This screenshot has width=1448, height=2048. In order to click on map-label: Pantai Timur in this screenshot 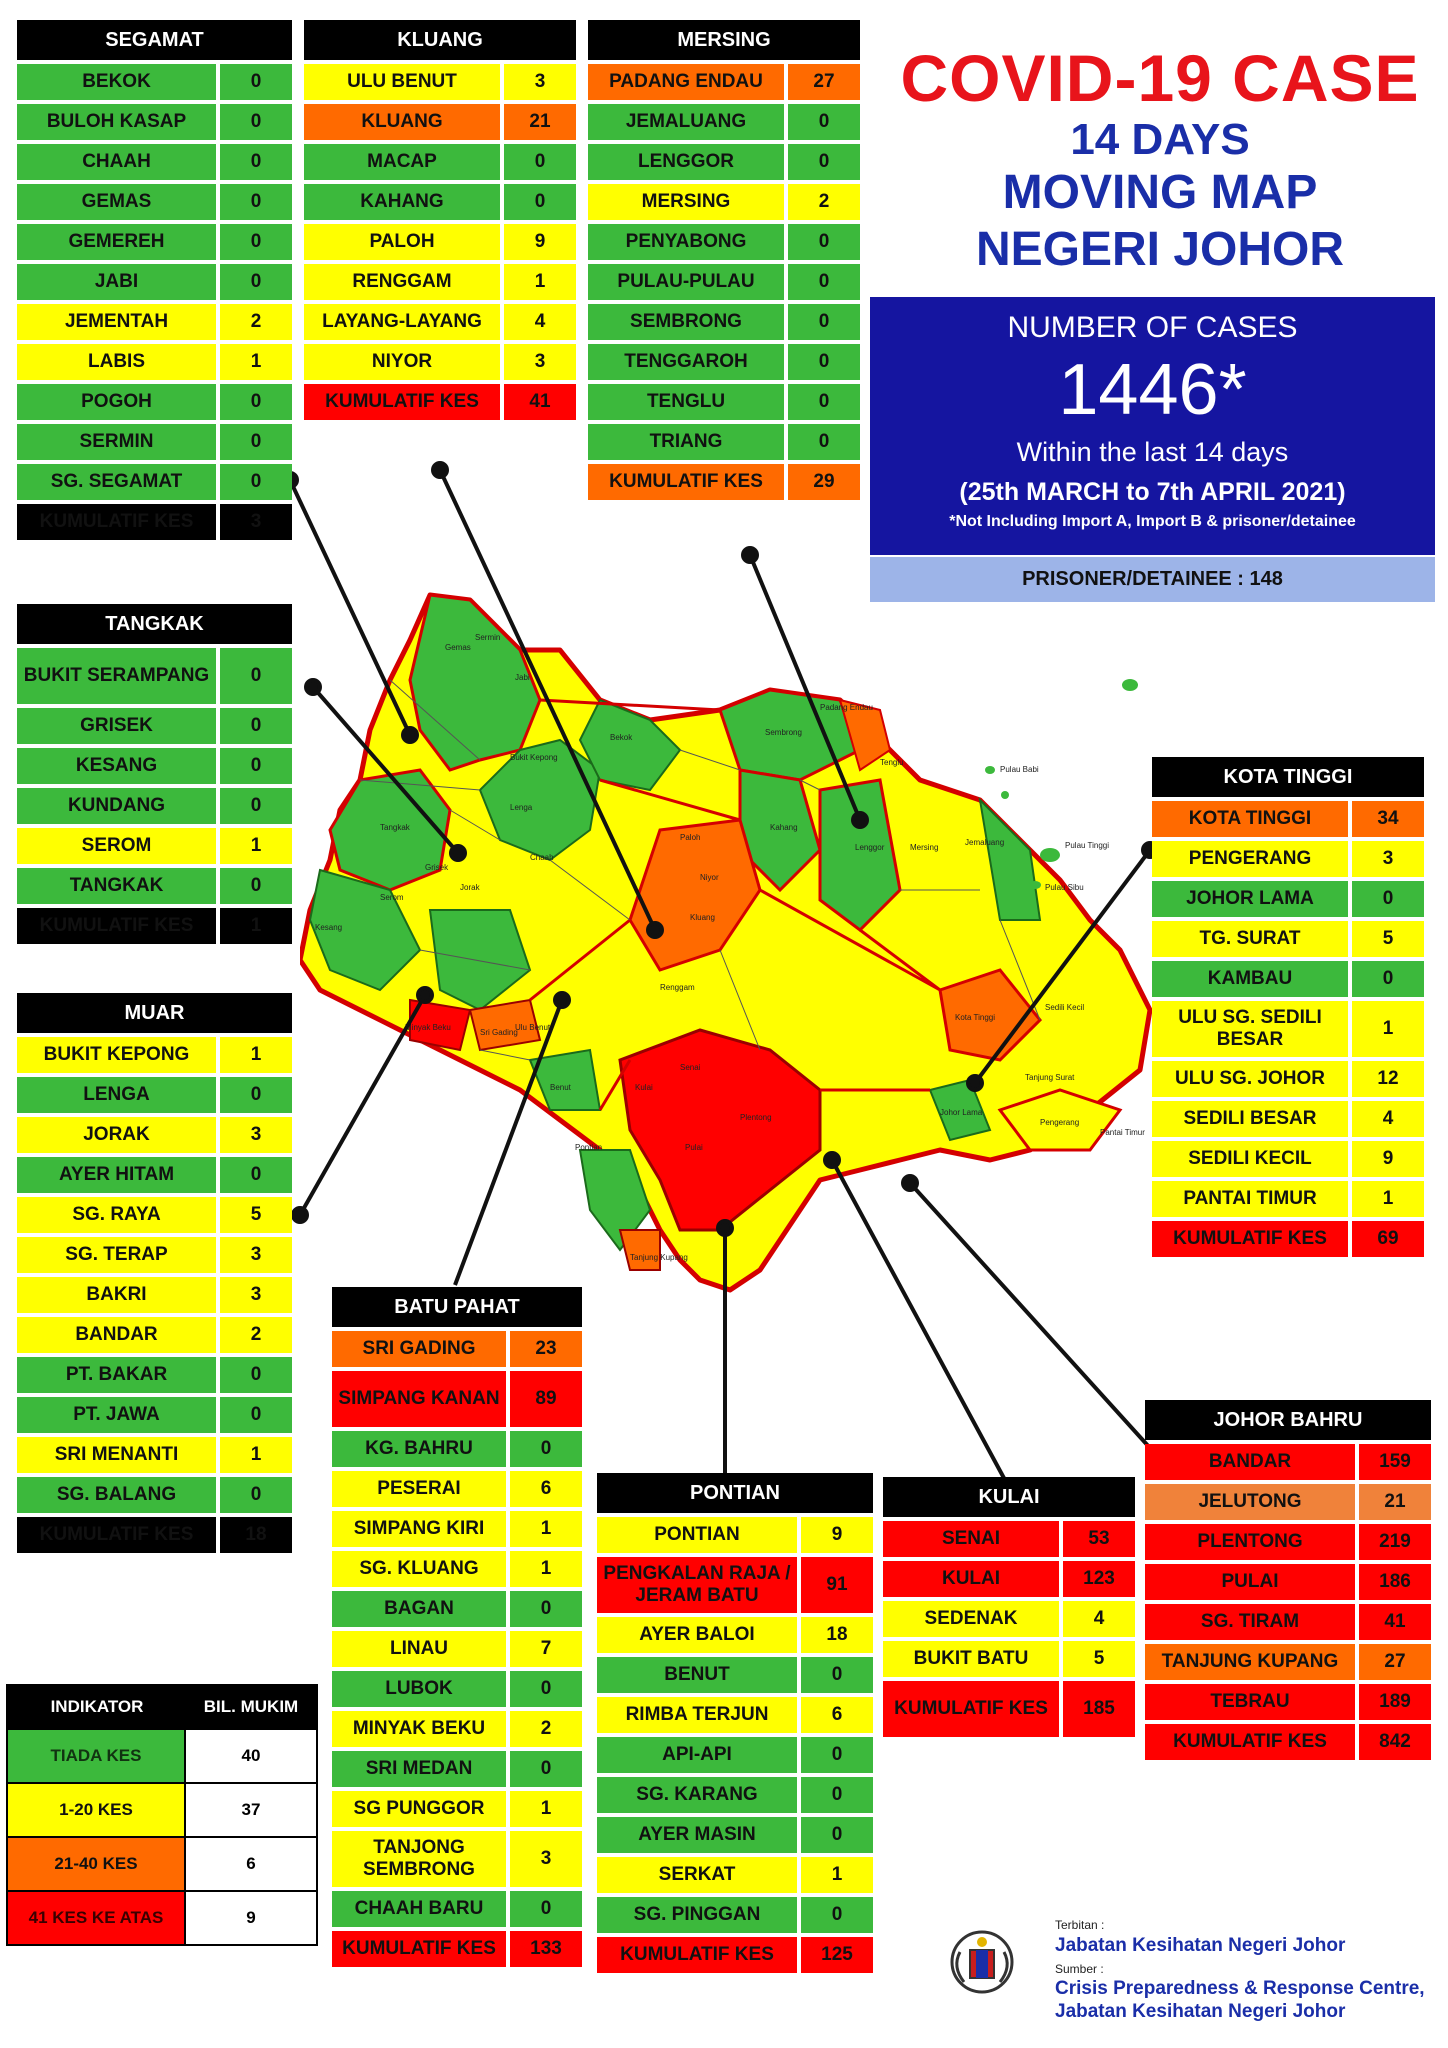, I will do `click(1122, 1132)`.